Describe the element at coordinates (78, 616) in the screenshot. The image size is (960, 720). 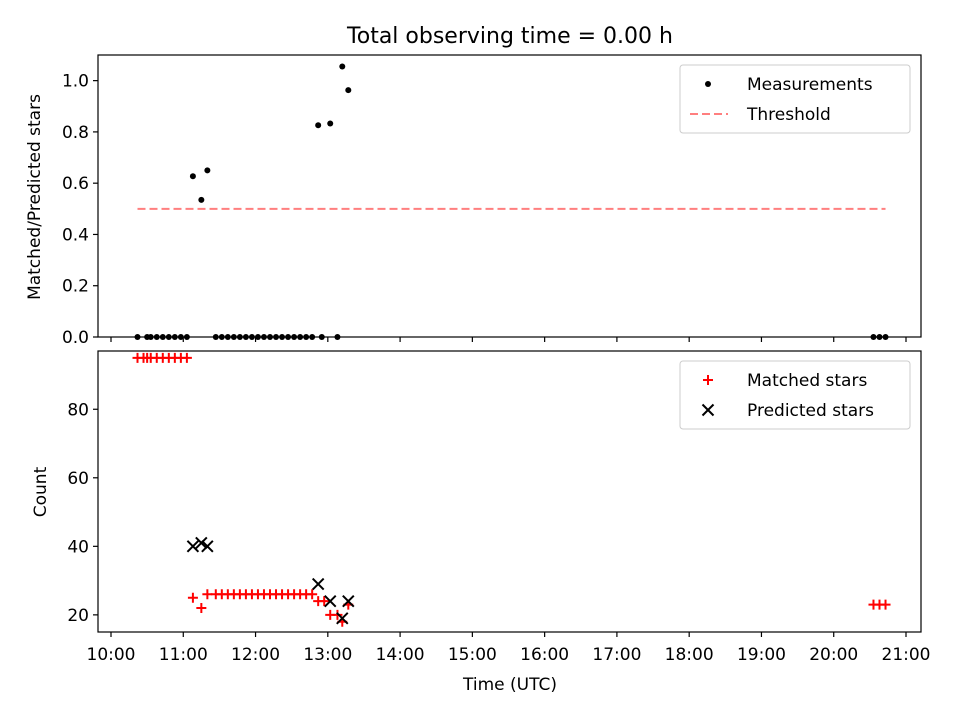
I see `y-tick-label: 20` at that location.